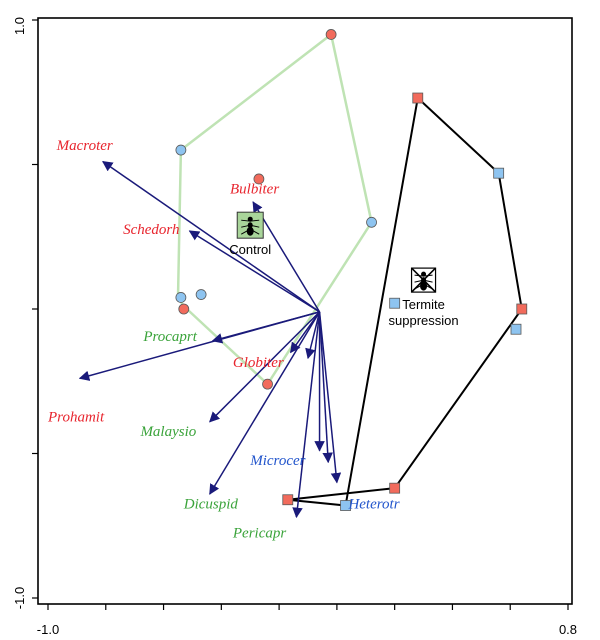 The image size is (600, 640). Describe the element at coordinates (19, 26) in the screenshot. I see `y-tick-label-max: 1.0` at that location.